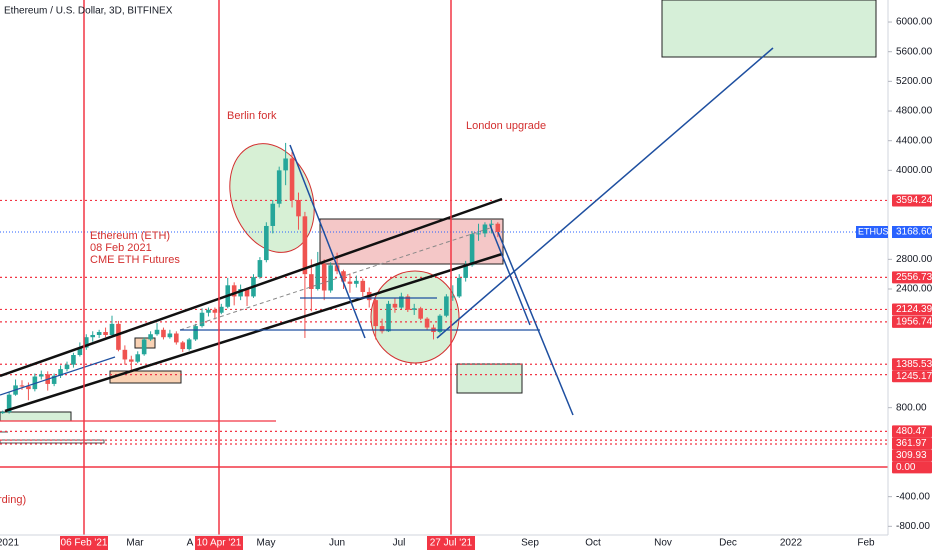 The height and width of the screenshot is (550, 932). What do you see at coordinates (13, 500) in the screenshot?
I see `annotation: rding)` at bounding box center [13, 500].